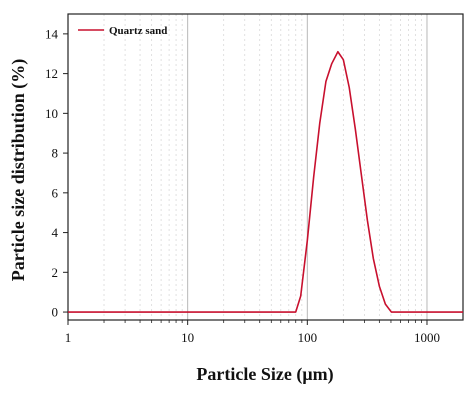 The height and width of the screenshot is (402, 474). Describe the element at coordinates (138, 31) in the screenshot. I see `legend-label: Quartz sand` at that location.